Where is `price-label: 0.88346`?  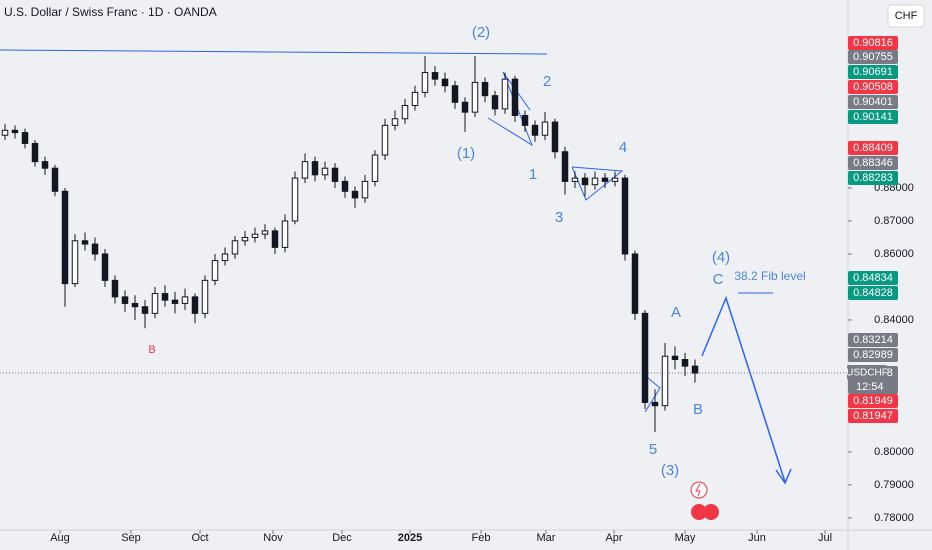
price-label: 0.88346 is located at coordinates (873, 163).